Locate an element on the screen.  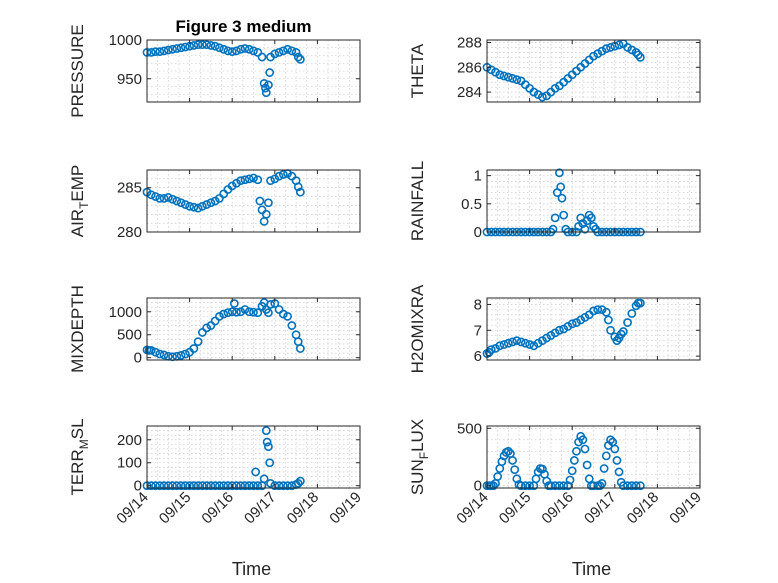
gridlines is located at coordinates (593, 329).